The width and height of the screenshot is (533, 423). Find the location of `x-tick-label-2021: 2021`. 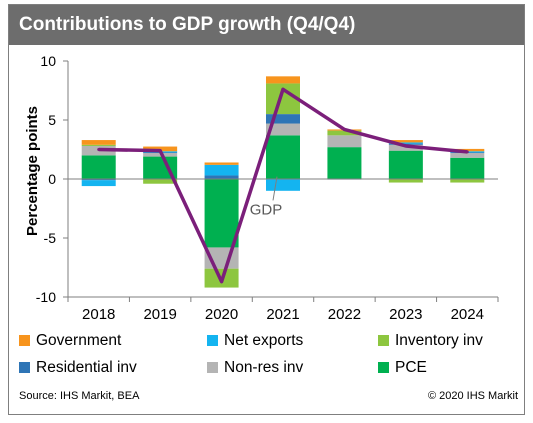

x-tick-label-2021: 2021 is located at coordinates (282, 314).